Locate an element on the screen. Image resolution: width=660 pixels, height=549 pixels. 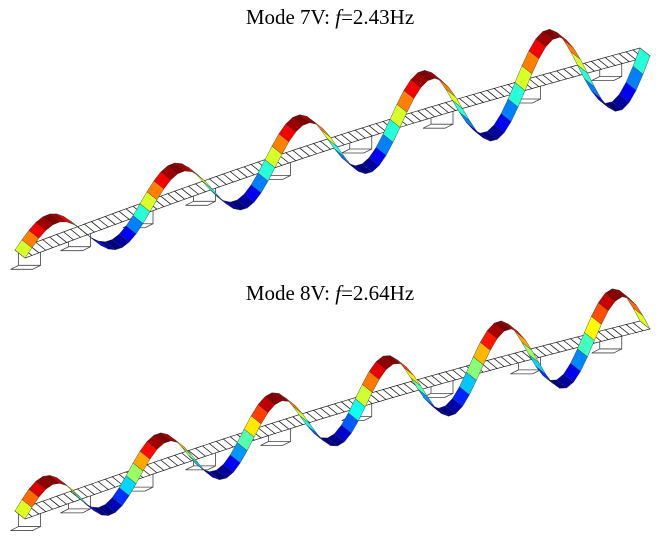
mode-label: Mode 8V: is located at coordinates (287, 293).